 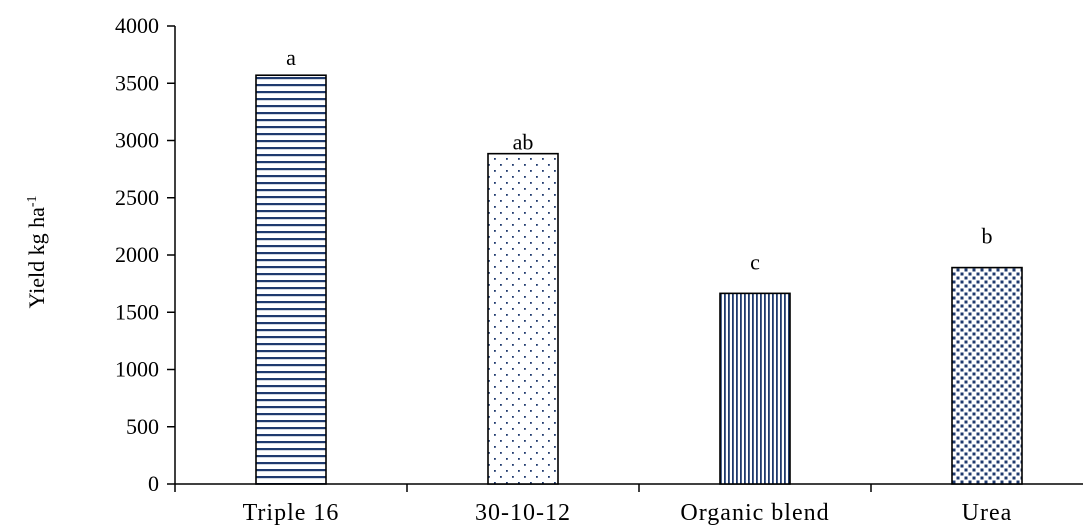 What do you see at coordinates (142, 426) in the screenshot?
I see `y-tick-label: 500` at bounding box center [142, 426].